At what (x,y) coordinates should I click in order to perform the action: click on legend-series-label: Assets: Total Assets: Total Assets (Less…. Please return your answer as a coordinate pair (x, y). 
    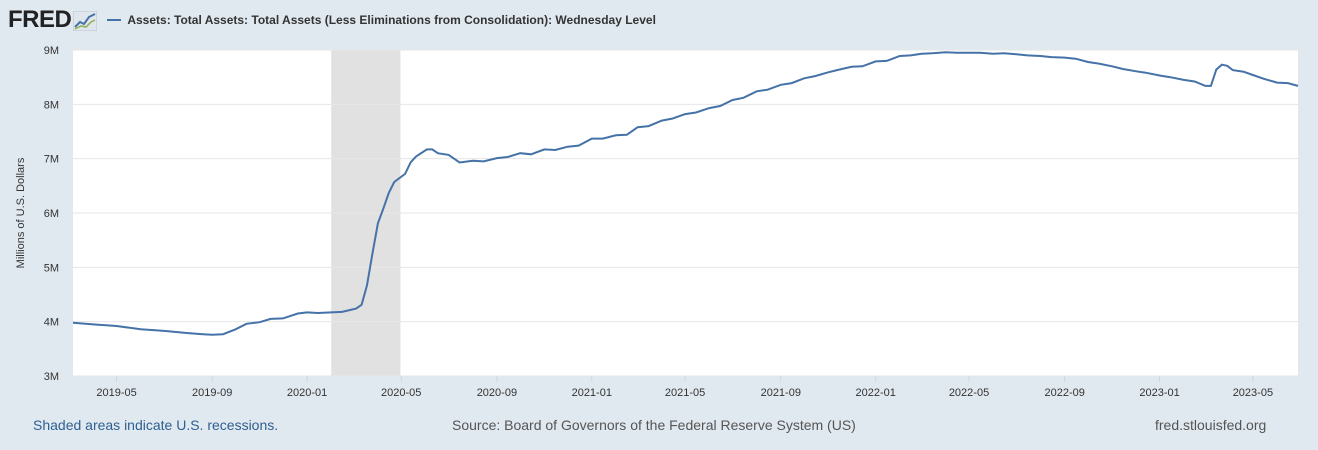
    Looking at the image, I should click on (391, 20).